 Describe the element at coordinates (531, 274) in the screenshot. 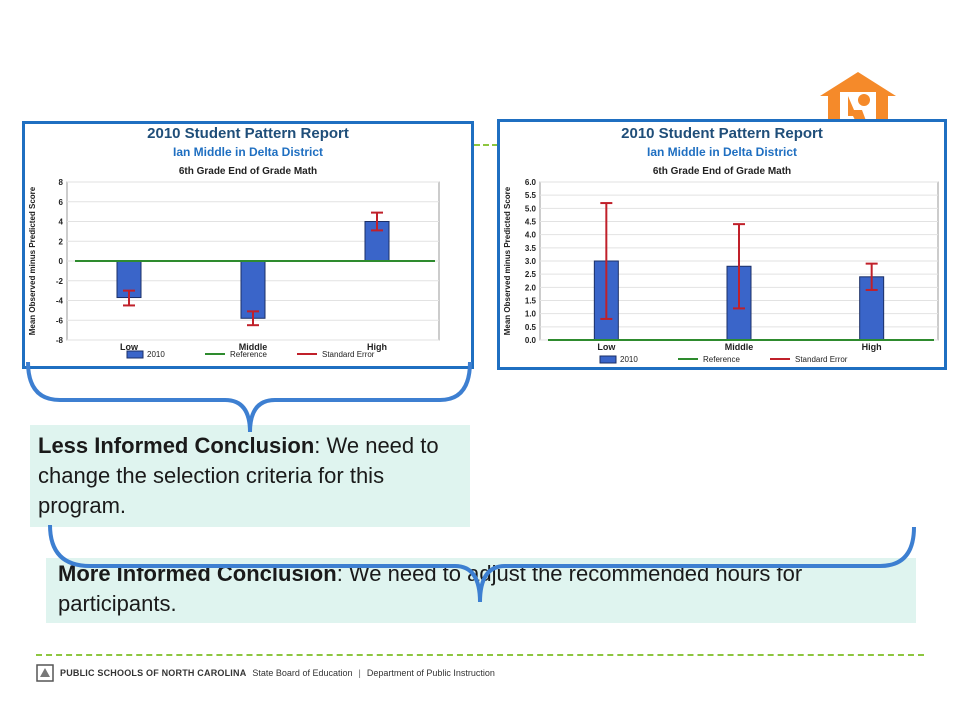

I see `y-tick-label: 2.5` at that location.